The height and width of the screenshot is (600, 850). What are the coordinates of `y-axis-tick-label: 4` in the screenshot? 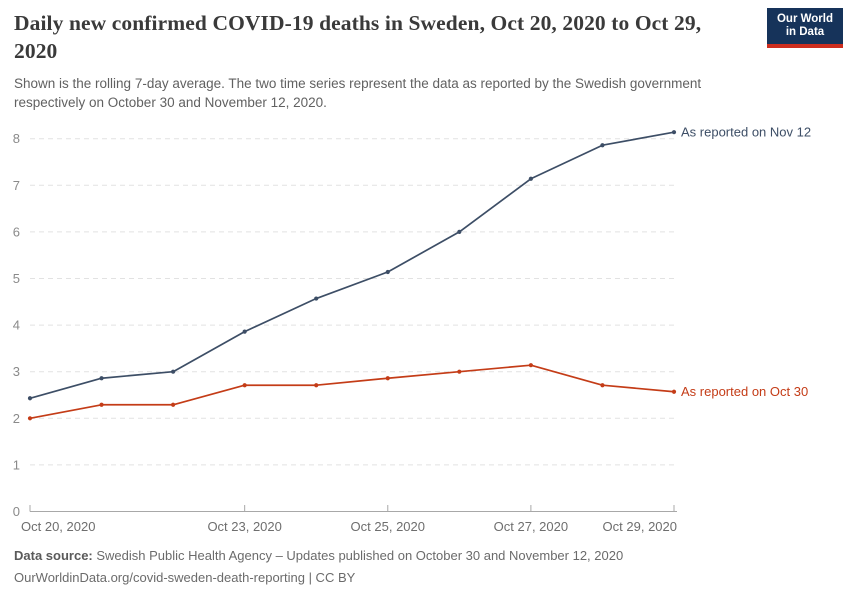 It's located at (16, 325).